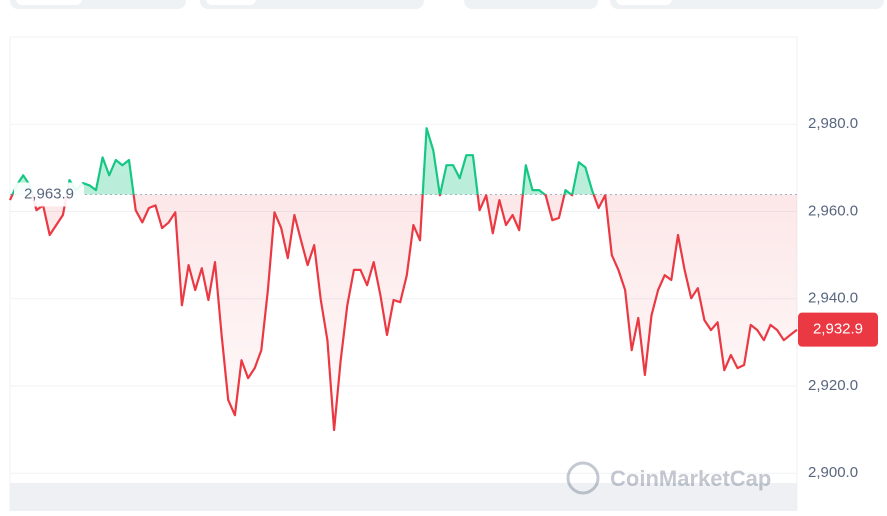 This screenshot has width=887, height=516. Describe the element at coordinates (833, 472) in the screenshot. I see `y-tick-label: 2,900.0` at that location.